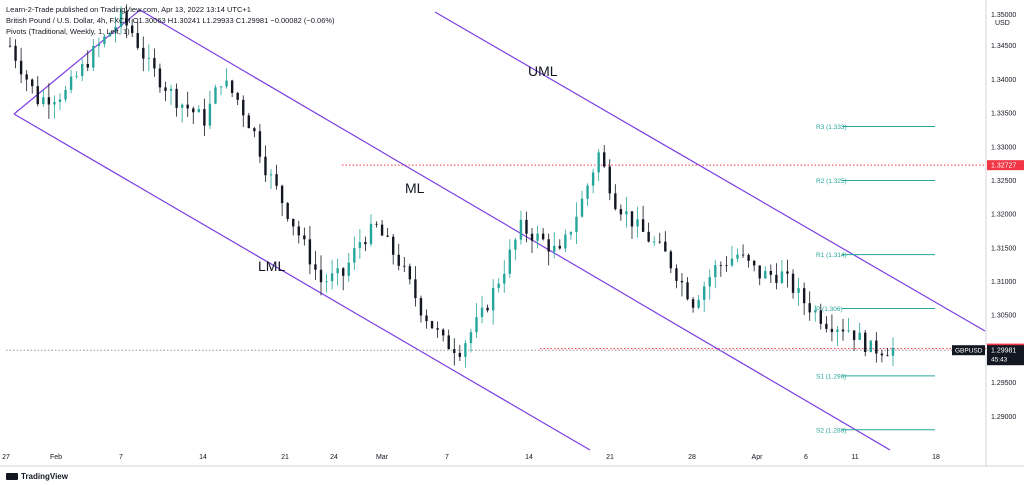 Image resolution: width=1024 pixels, height=485 pixels. What do you see at coordinates (203, 457) in the screenshot?
I see `x-tick-label: 14` at bounding box center [203, 457].